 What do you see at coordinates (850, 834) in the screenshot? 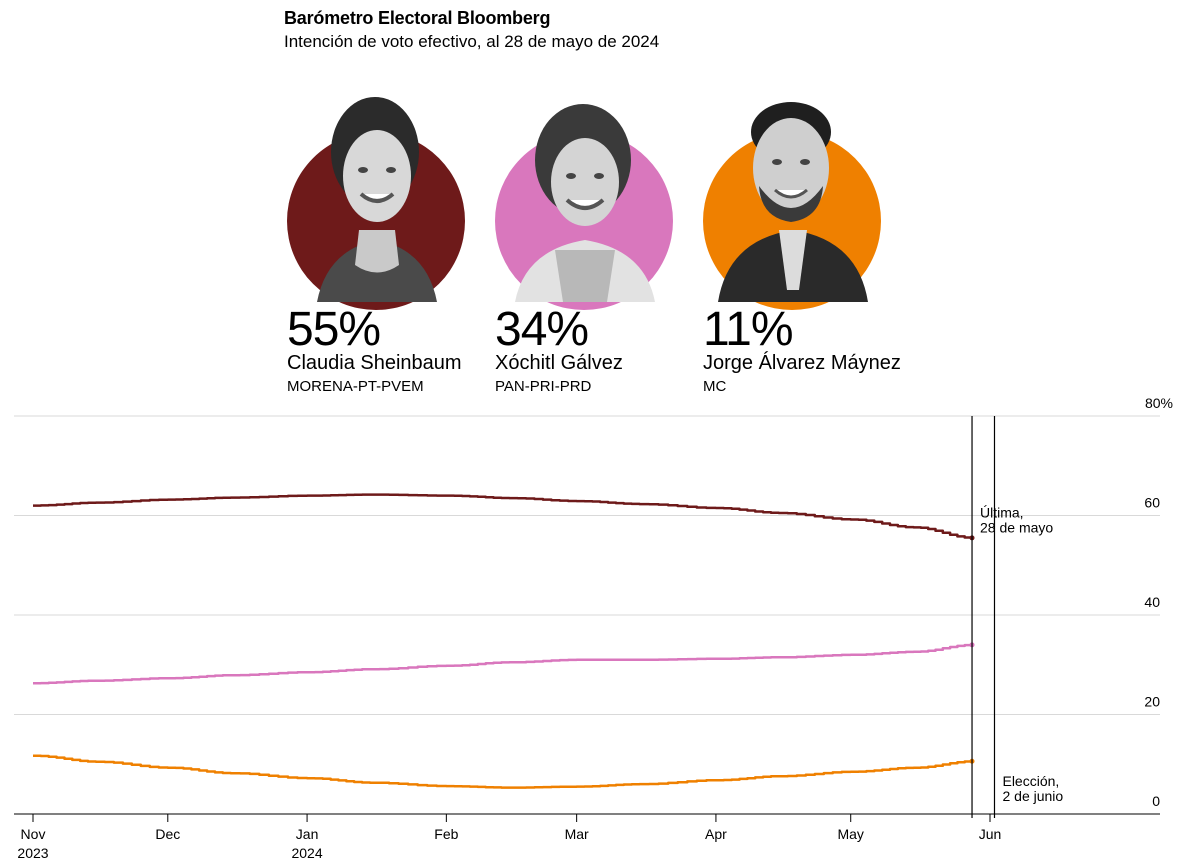
I see `x-tick-label: May` at bounding box center [850, 834].